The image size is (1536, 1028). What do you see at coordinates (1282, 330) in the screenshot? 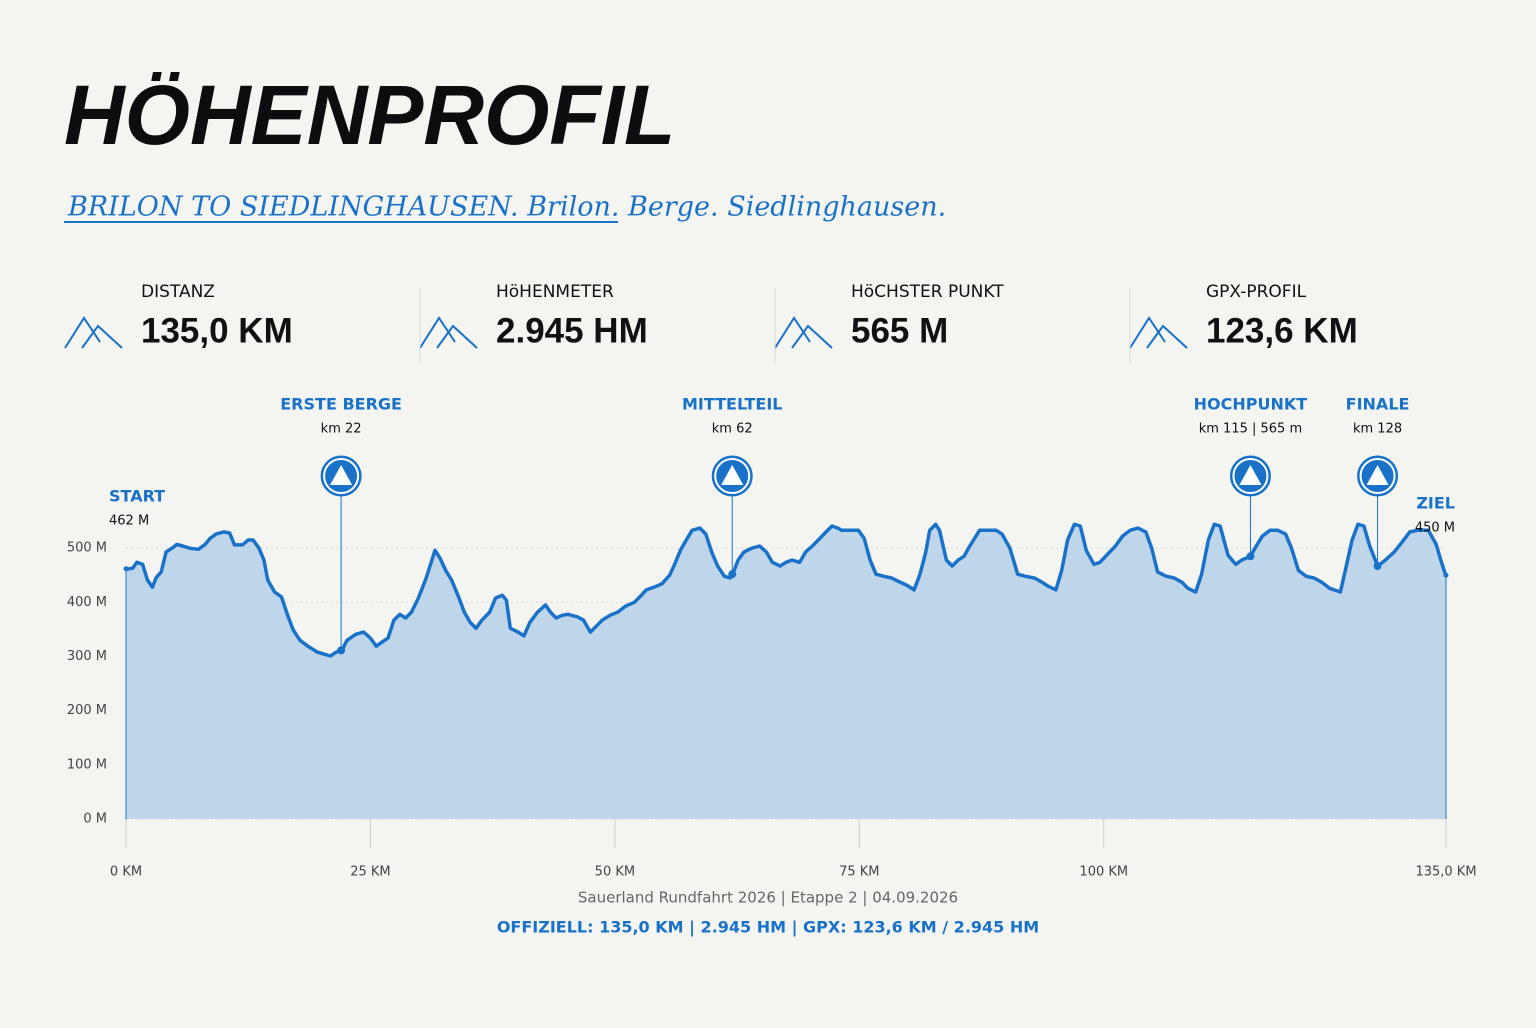
I see `stat-value: 123,6 KM` at bounding box center [1282, 330].